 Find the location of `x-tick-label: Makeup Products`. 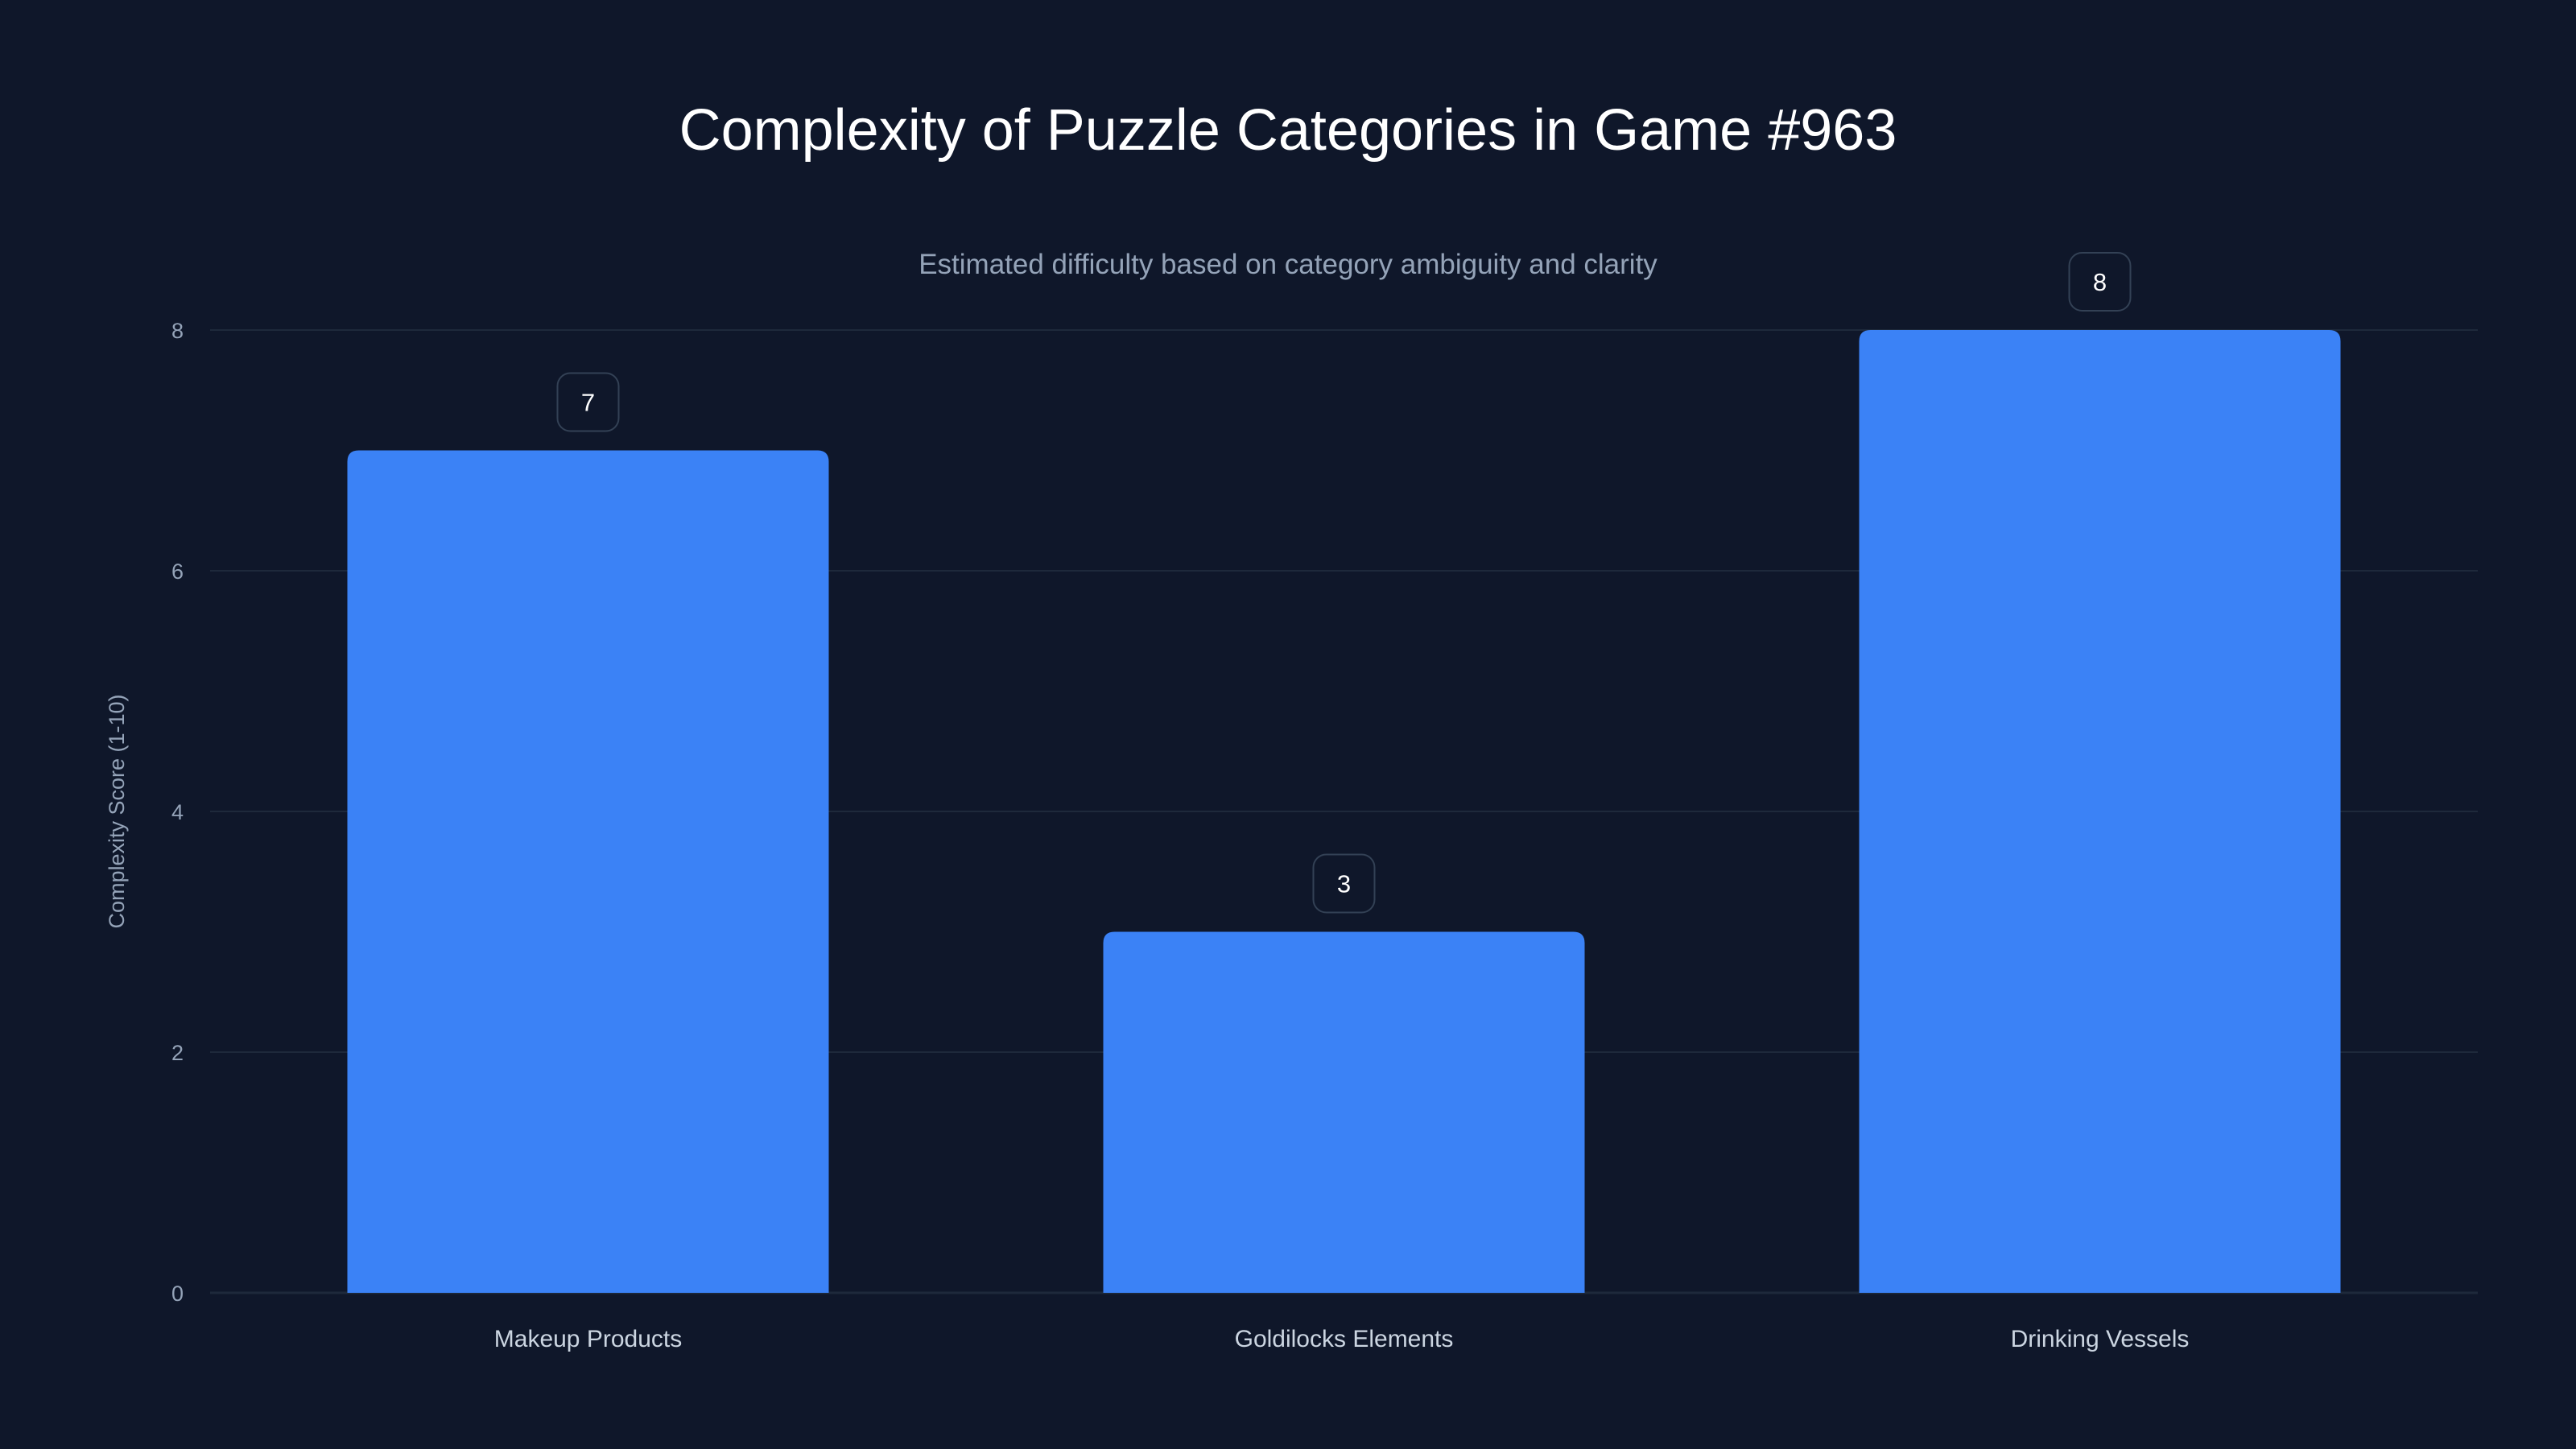

x-tick-label: Makeup Products is located at coordinates (588, 1339).